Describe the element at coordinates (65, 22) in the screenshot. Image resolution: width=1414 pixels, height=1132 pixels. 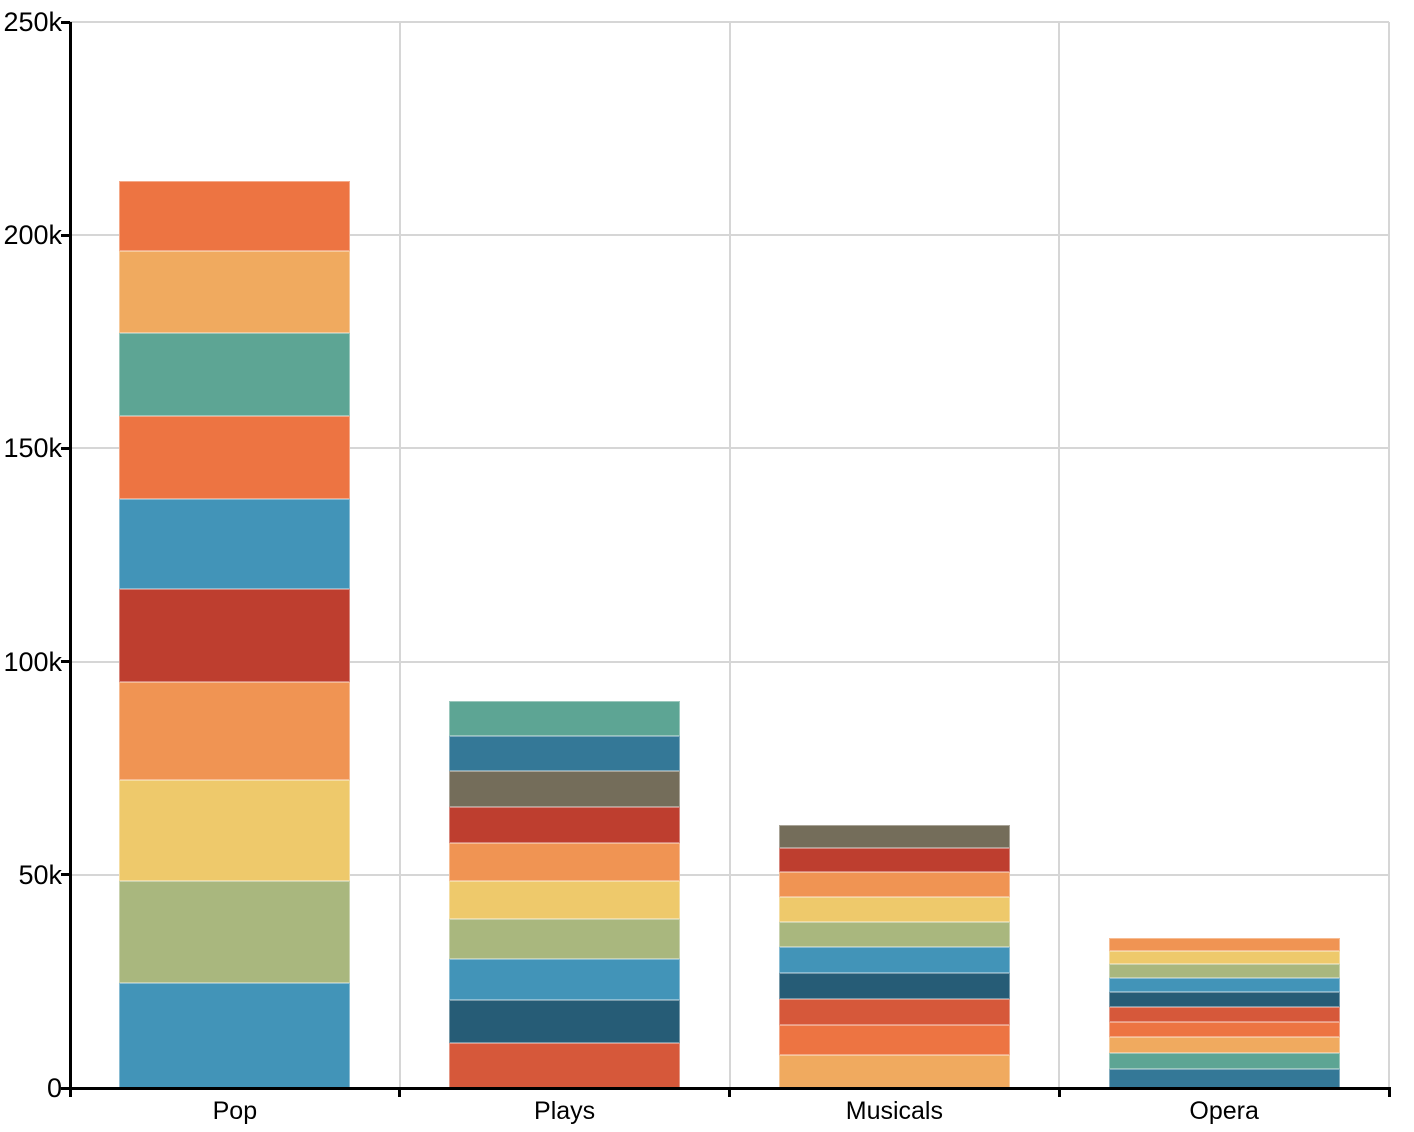
I see `y-axis-tick-250k` at that location.